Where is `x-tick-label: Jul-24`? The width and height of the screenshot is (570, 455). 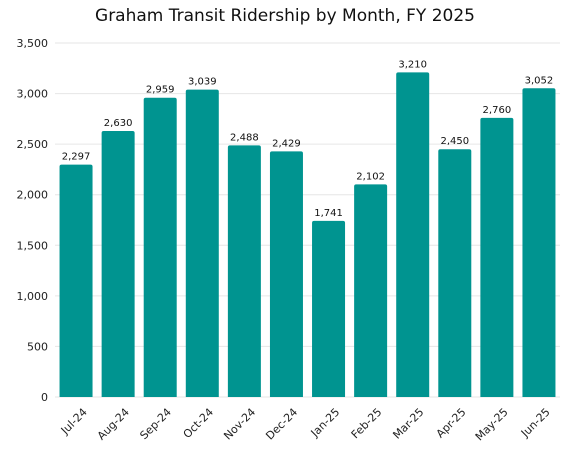 x-tick-label: Jul-24 is located at coordinates (74, 422).